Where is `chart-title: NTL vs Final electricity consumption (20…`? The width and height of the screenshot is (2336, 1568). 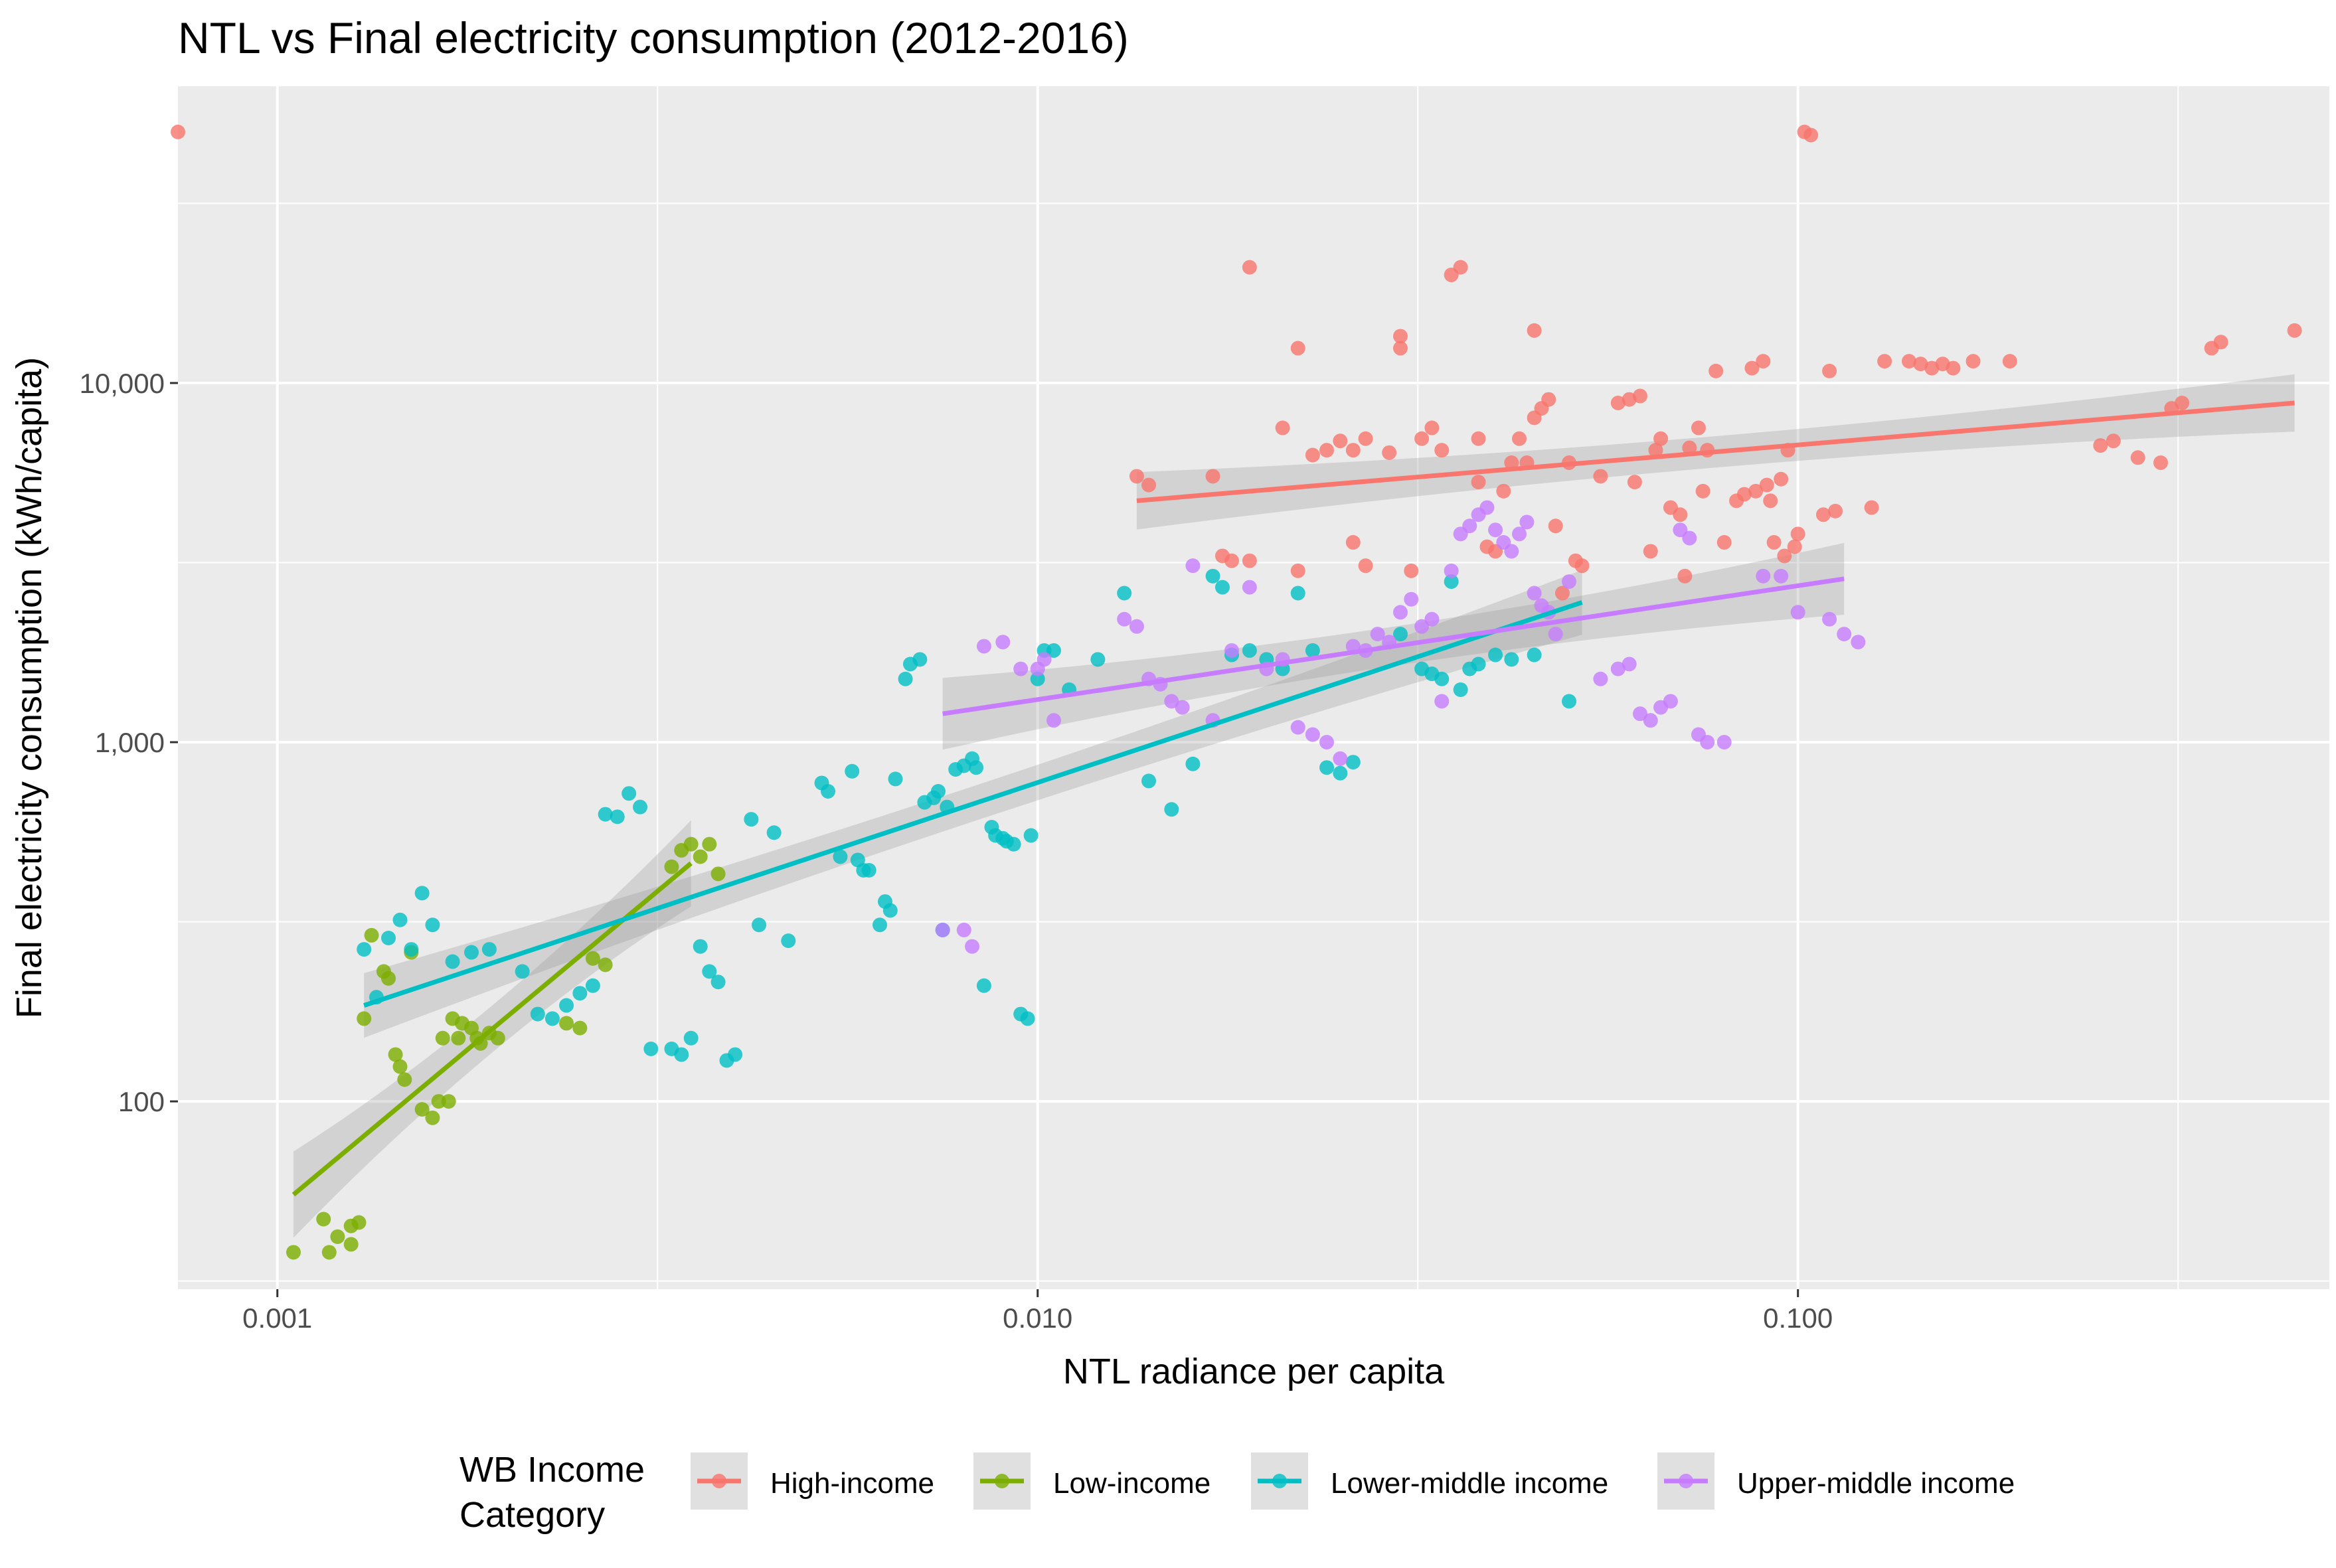 chart-title: NTL vs Final electricity consumption (20… is located at coordinates (653, 37).